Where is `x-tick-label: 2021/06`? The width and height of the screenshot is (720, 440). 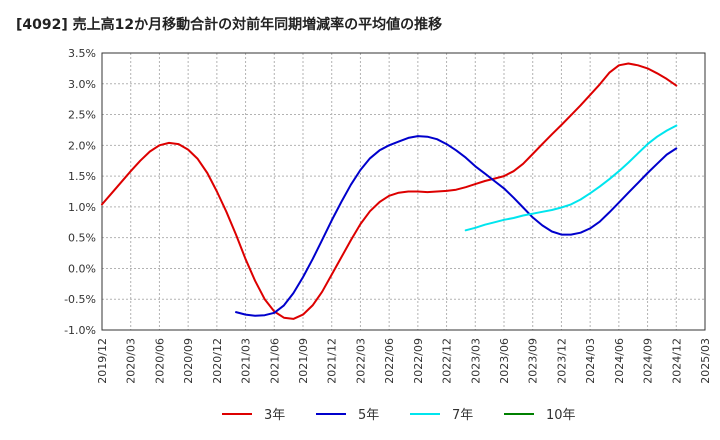
x-tick-label: 2021/06 is located at coordinates (274, 361).